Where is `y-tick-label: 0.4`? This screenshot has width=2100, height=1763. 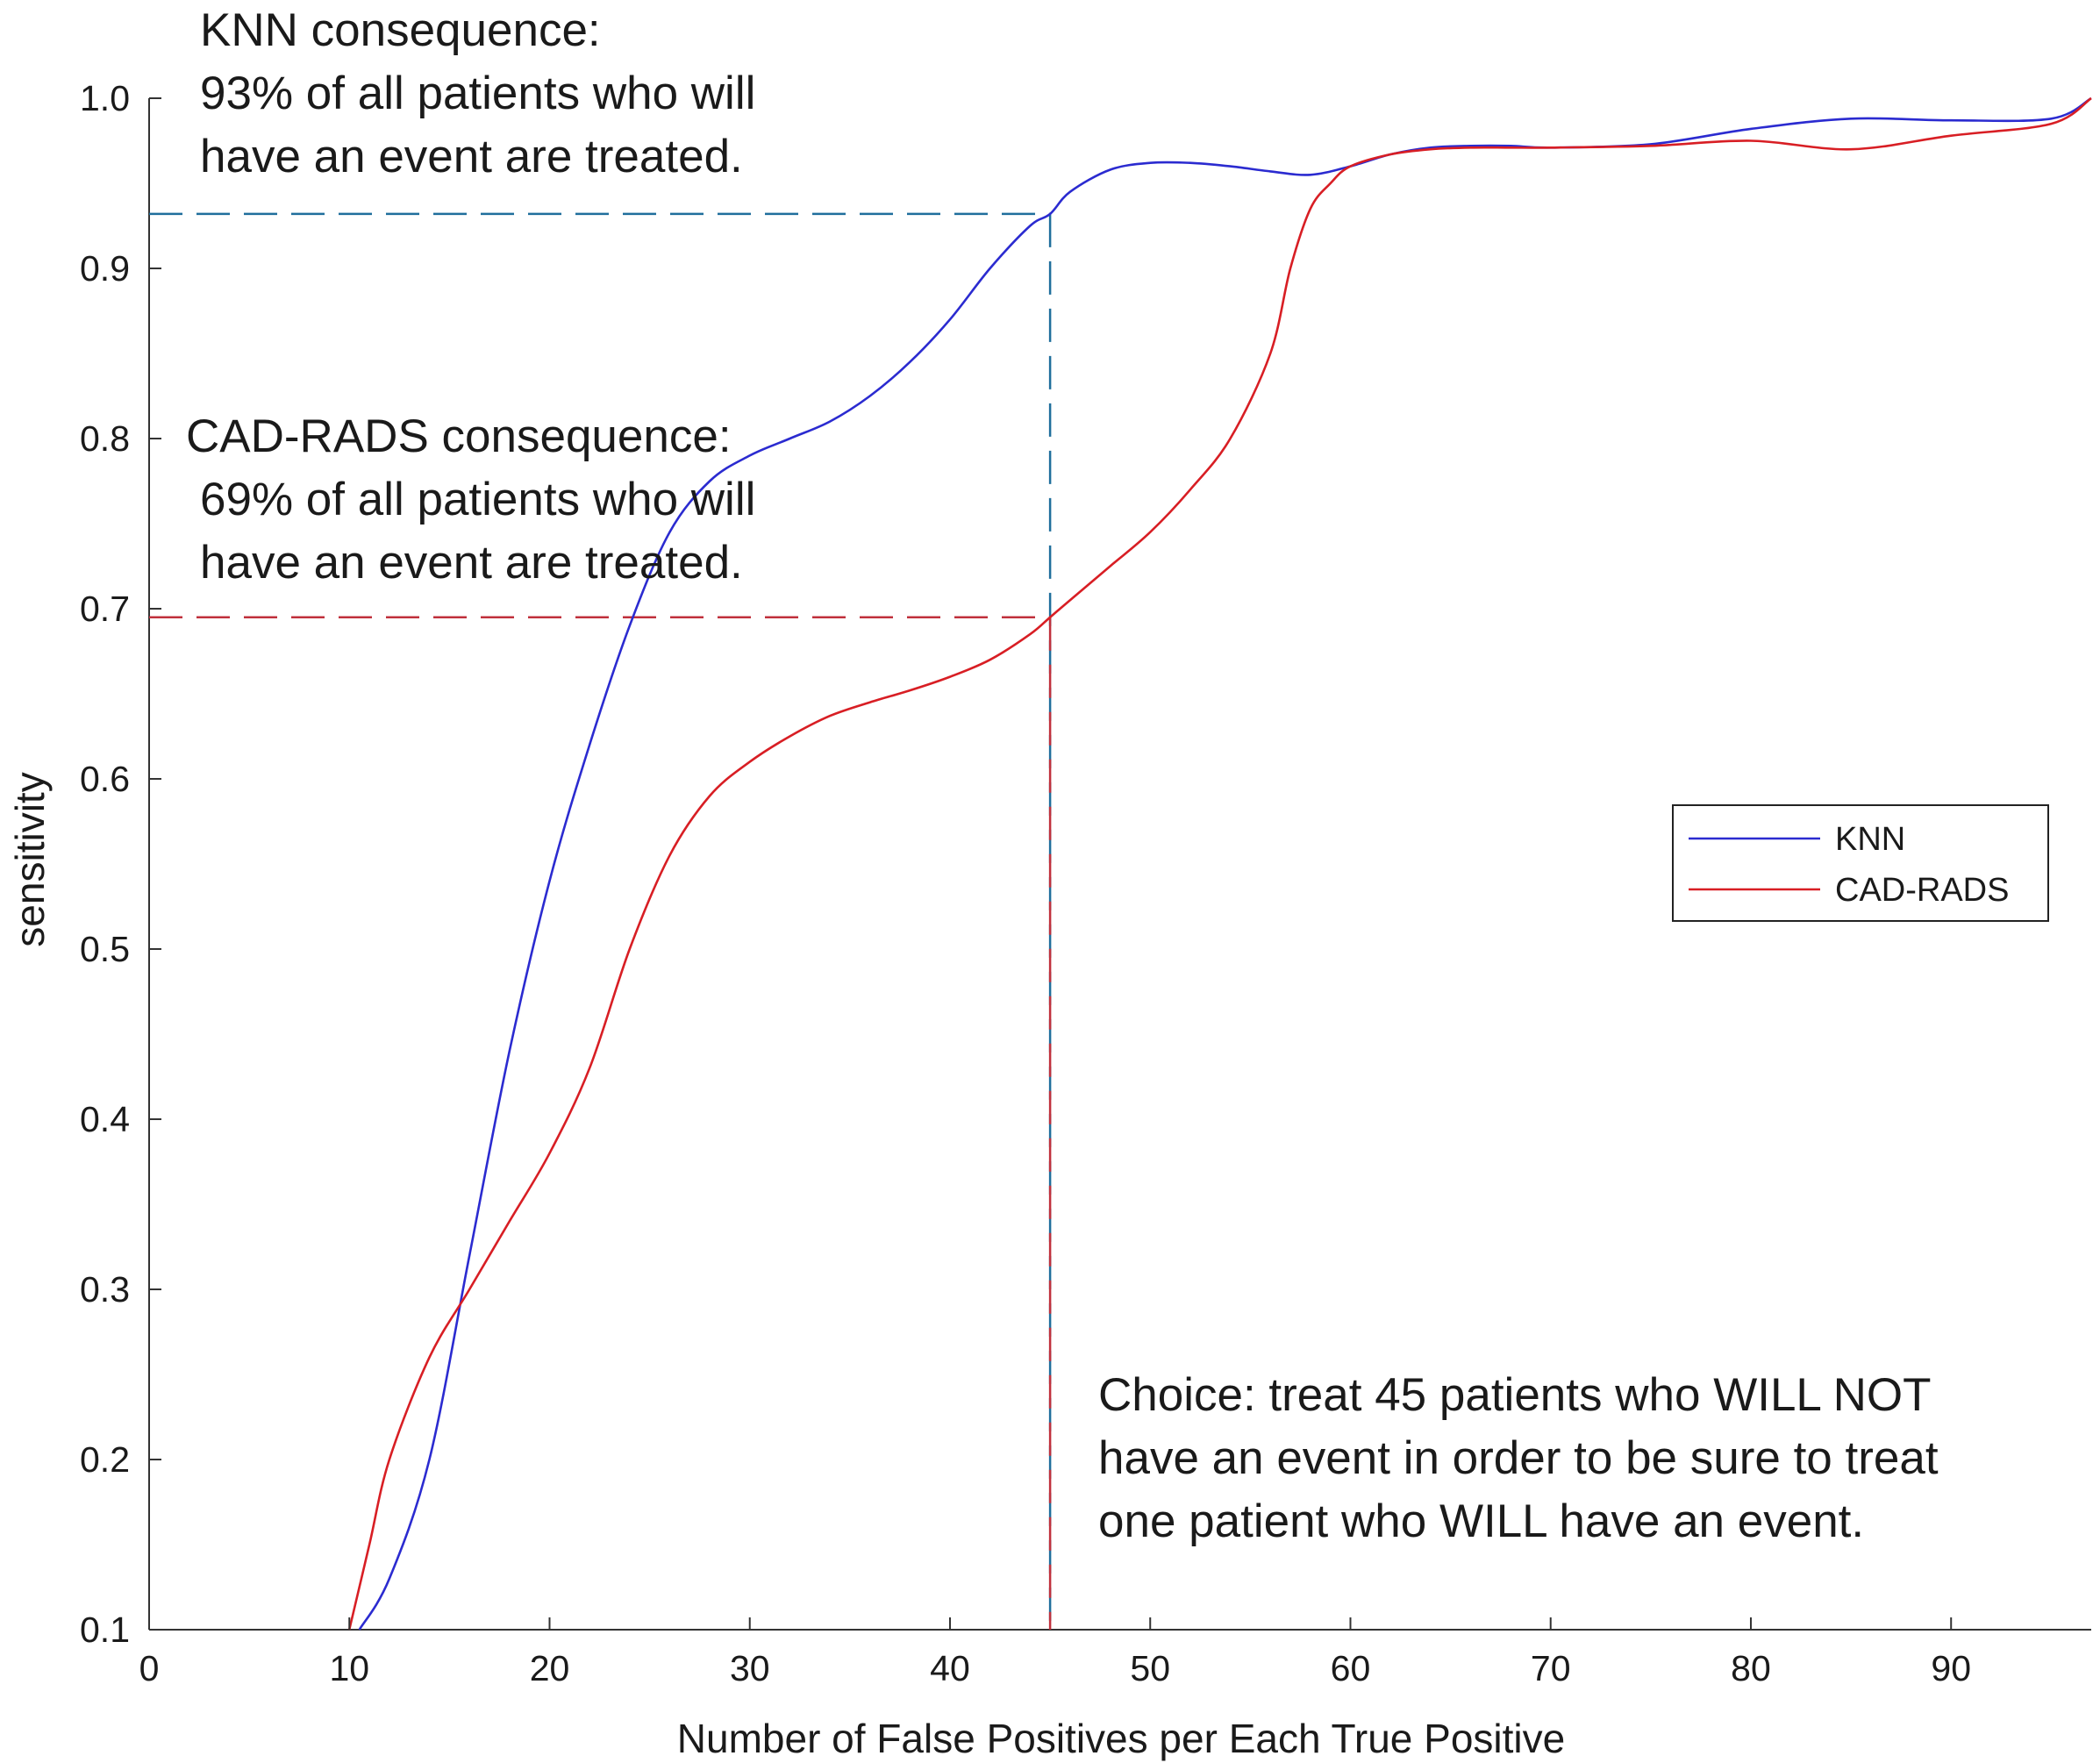 y-tick-label: 0.4 is located at coordinates (105, 1119).